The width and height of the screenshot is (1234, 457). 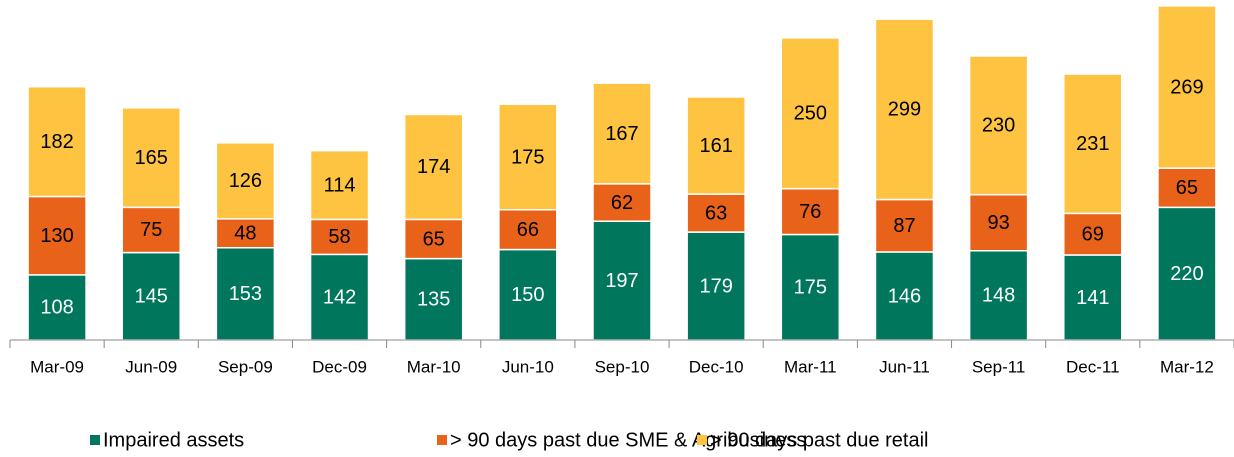 What do you see at coordinates (1187, 366) in the screenshot?
I see `x-tick-label: Mar-12` at bounding box center [1187, 366].